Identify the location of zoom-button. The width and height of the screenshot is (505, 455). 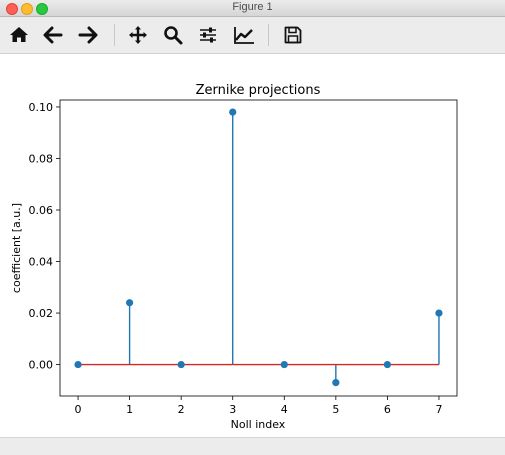
(173, 35).